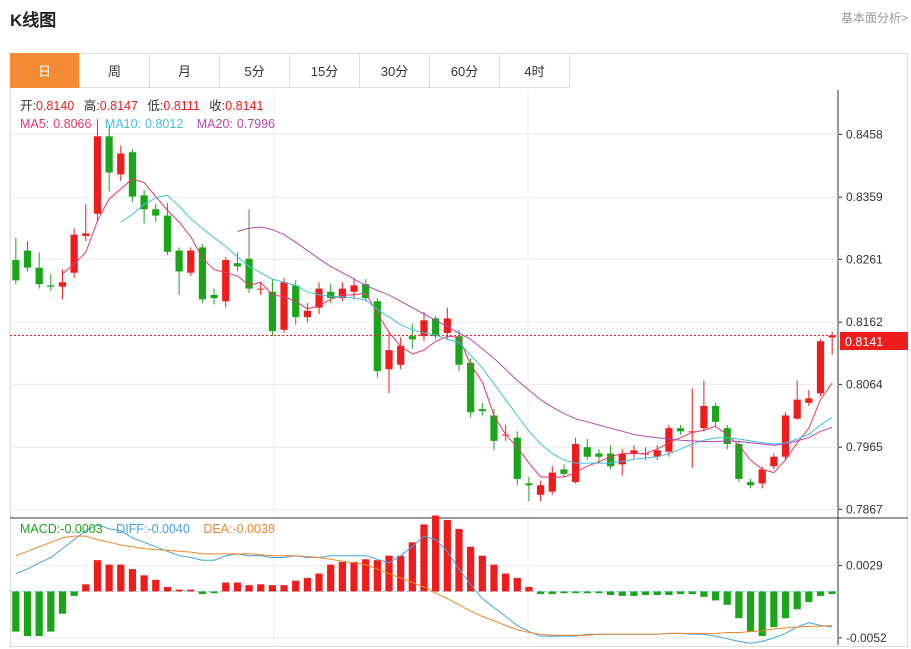  Describe the element at coordinates (465, 70) in the screenshot. I see `tab-60min: 60分` at that location.